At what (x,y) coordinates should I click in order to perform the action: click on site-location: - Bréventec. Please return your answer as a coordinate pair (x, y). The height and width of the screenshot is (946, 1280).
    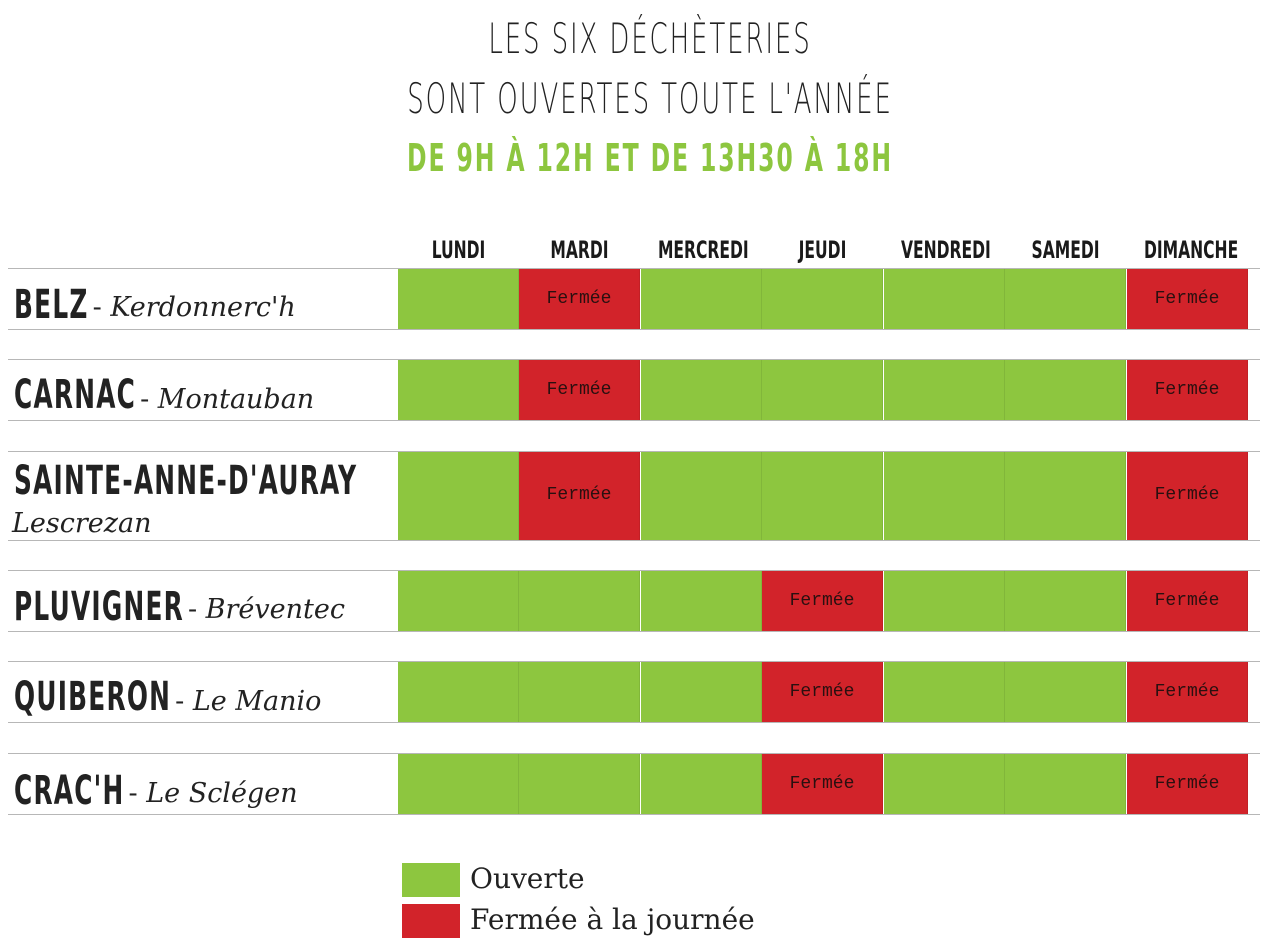
    Looking at the image, I should click on (266, 609).